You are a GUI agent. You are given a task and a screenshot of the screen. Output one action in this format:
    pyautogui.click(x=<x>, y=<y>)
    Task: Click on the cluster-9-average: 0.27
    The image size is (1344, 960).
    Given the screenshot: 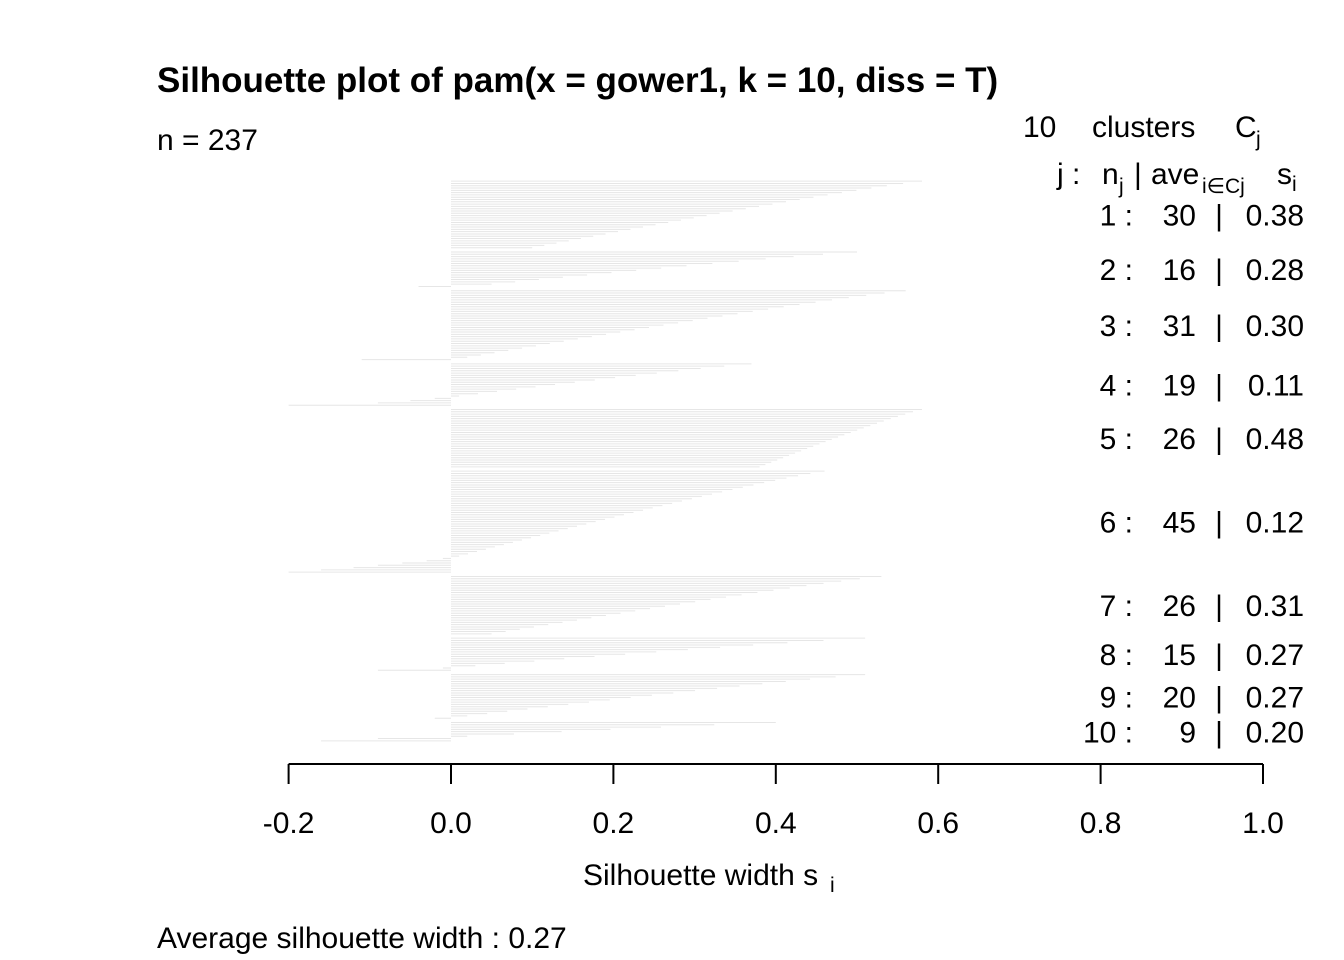 What is the action you would take?
    pyautogui.click(x=1275, y=697)
    